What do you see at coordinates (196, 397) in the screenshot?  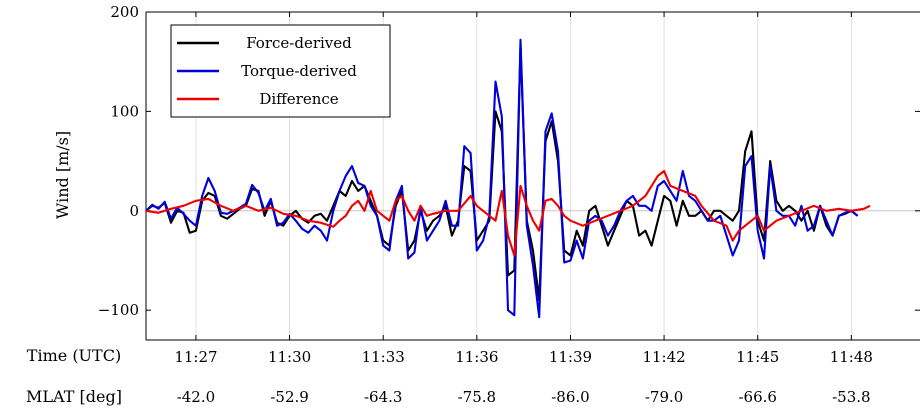 I see `x-tick-label-mlat: -42.0` at bounding box center [196, 397].